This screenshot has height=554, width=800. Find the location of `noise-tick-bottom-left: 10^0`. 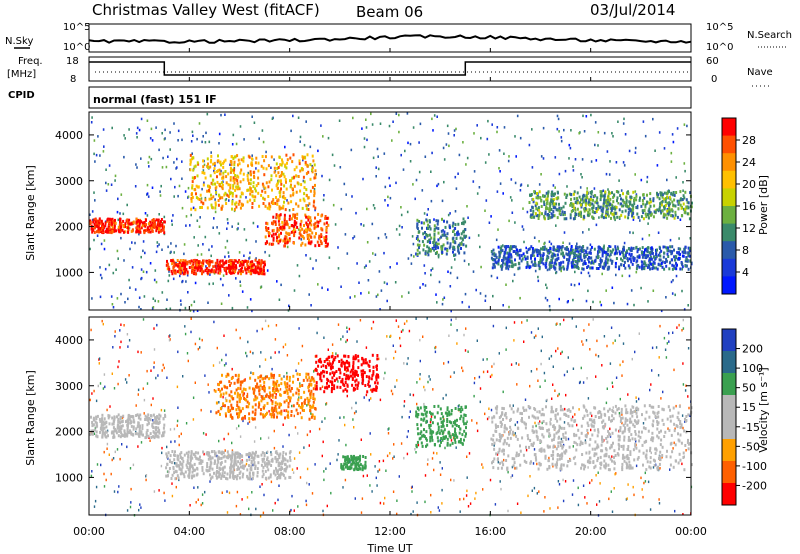

noise-tick-bottom-left: 10^0 is located at coordinates (76, 47).